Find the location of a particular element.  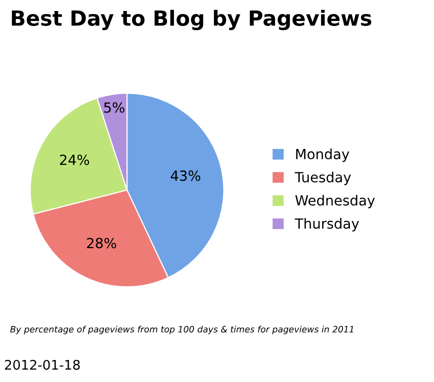

text: By percentage of pageviews from top 100 days & times for pageviews in 2011 is located at coordinates (182, 330).